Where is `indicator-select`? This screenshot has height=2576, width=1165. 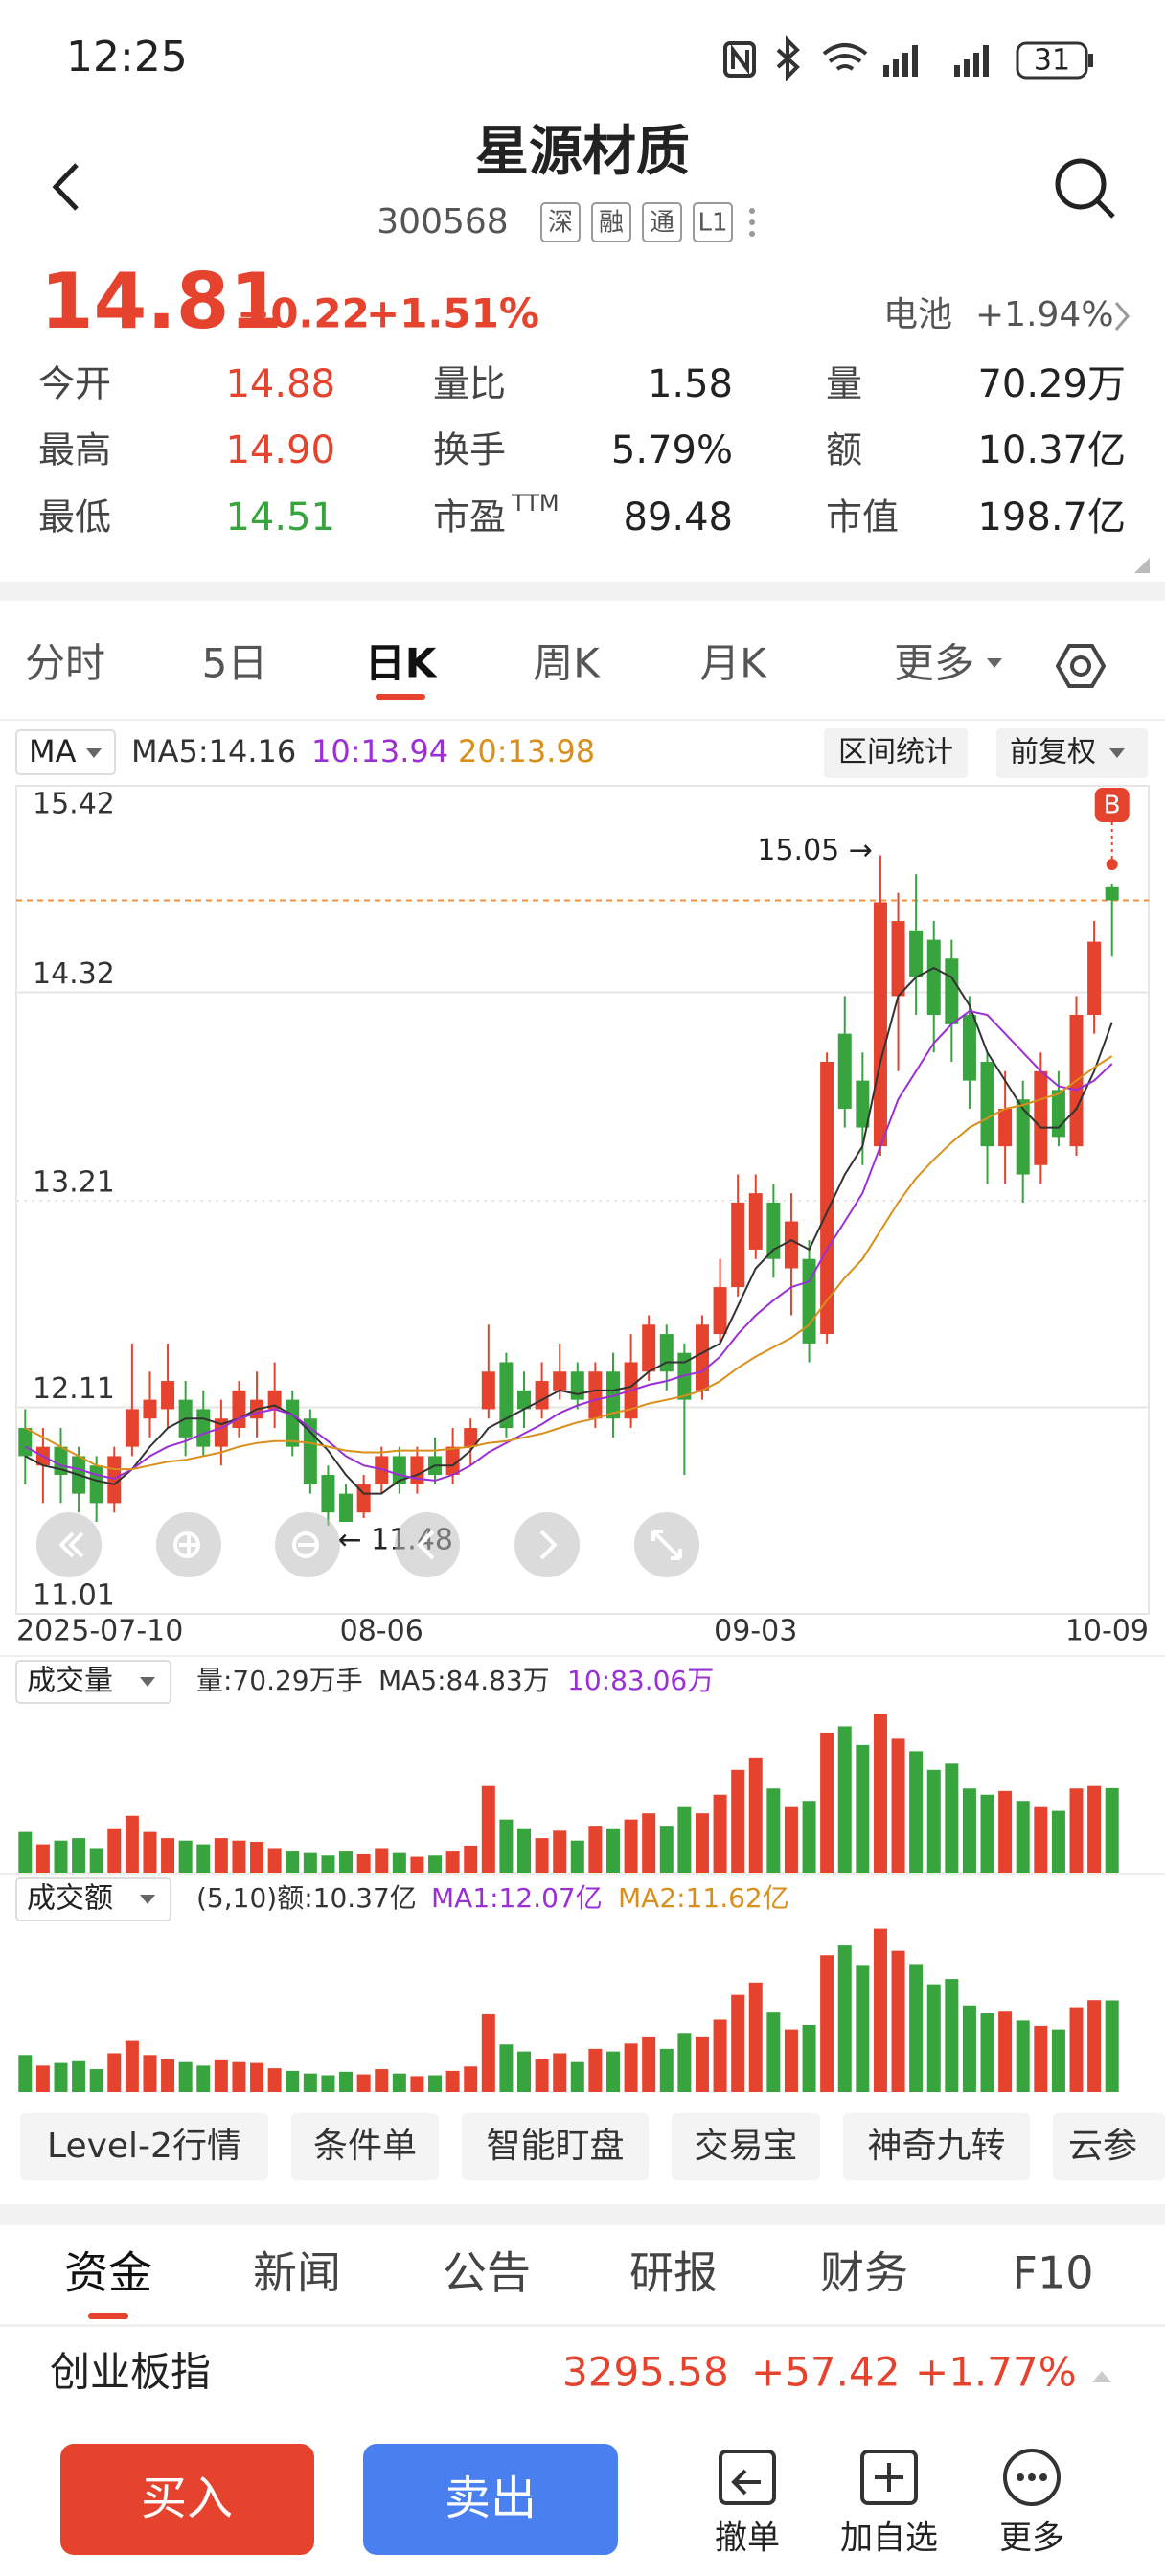 indicator-select is located at coordinates (65, 752).